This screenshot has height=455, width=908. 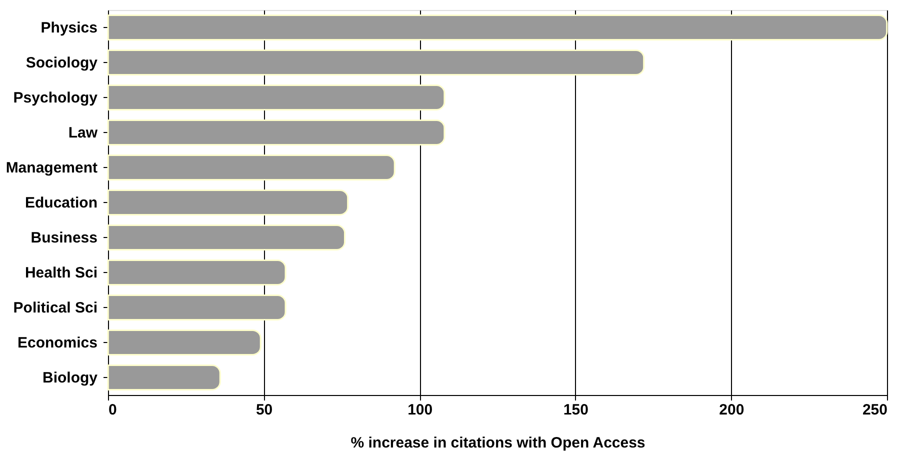 What do you see at coordinates (55, 308) in the screenshot?
I see `y-tick-label: Political Sci` at bounding box center [55, 308].